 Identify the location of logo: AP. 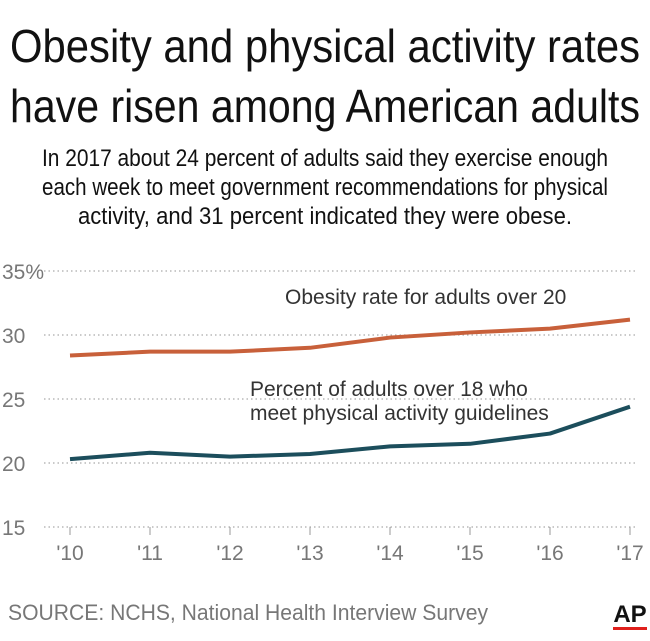
(629, 614).